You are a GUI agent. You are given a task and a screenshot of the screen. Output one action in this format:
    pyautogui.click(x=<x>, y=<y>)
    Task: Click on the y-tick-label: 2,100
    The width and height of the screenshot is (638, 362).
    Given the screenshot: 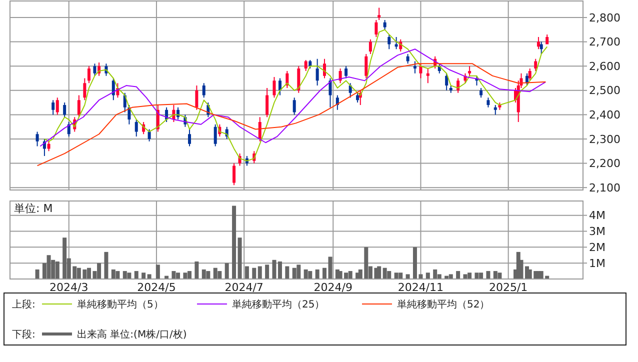 What is the action you would take?
    pyautogui.click(x=604, y=187)
    